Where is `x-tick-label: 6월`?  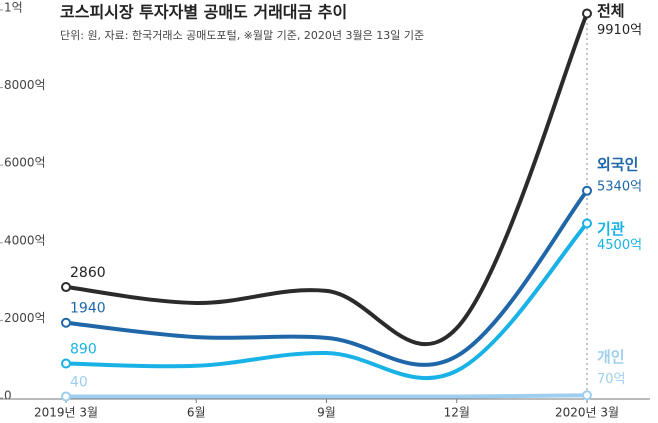
x-tick-label: 6월 is located at coordinates (196, 413).